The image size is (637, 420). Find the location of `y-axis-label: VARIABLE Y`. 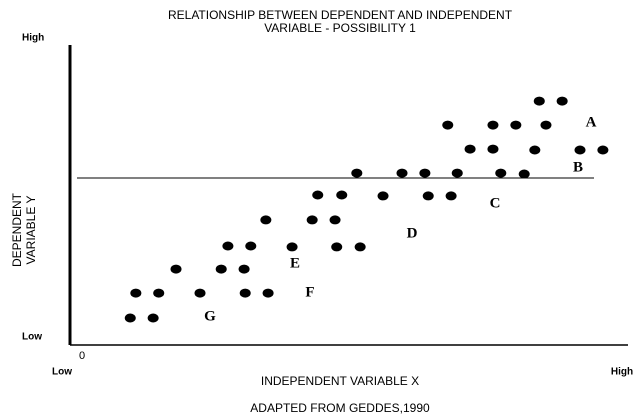

y-axis-label: VARIABLE Y is located at coordinates (31, 230).